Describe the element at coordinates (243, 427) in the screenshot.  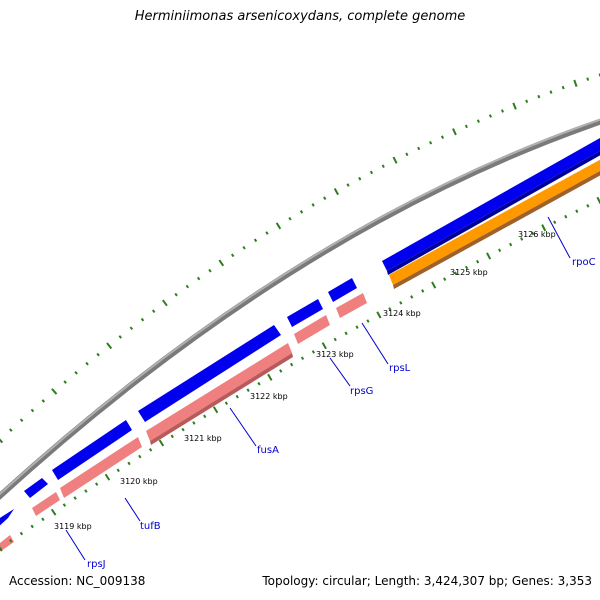
I see `leader-fusA` at that location.